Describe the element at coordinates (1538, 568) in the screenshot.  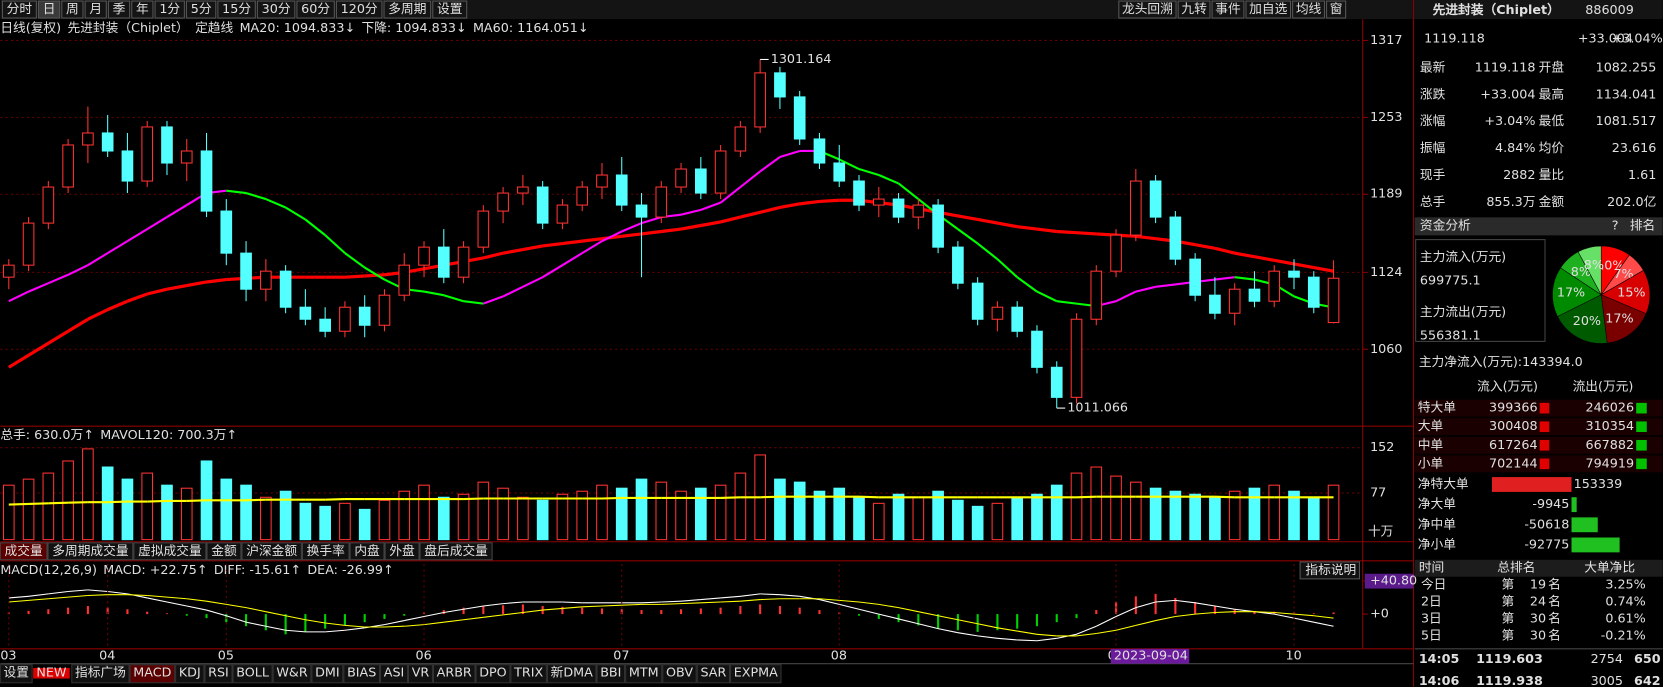
I see `rank-header-bg` at that location.